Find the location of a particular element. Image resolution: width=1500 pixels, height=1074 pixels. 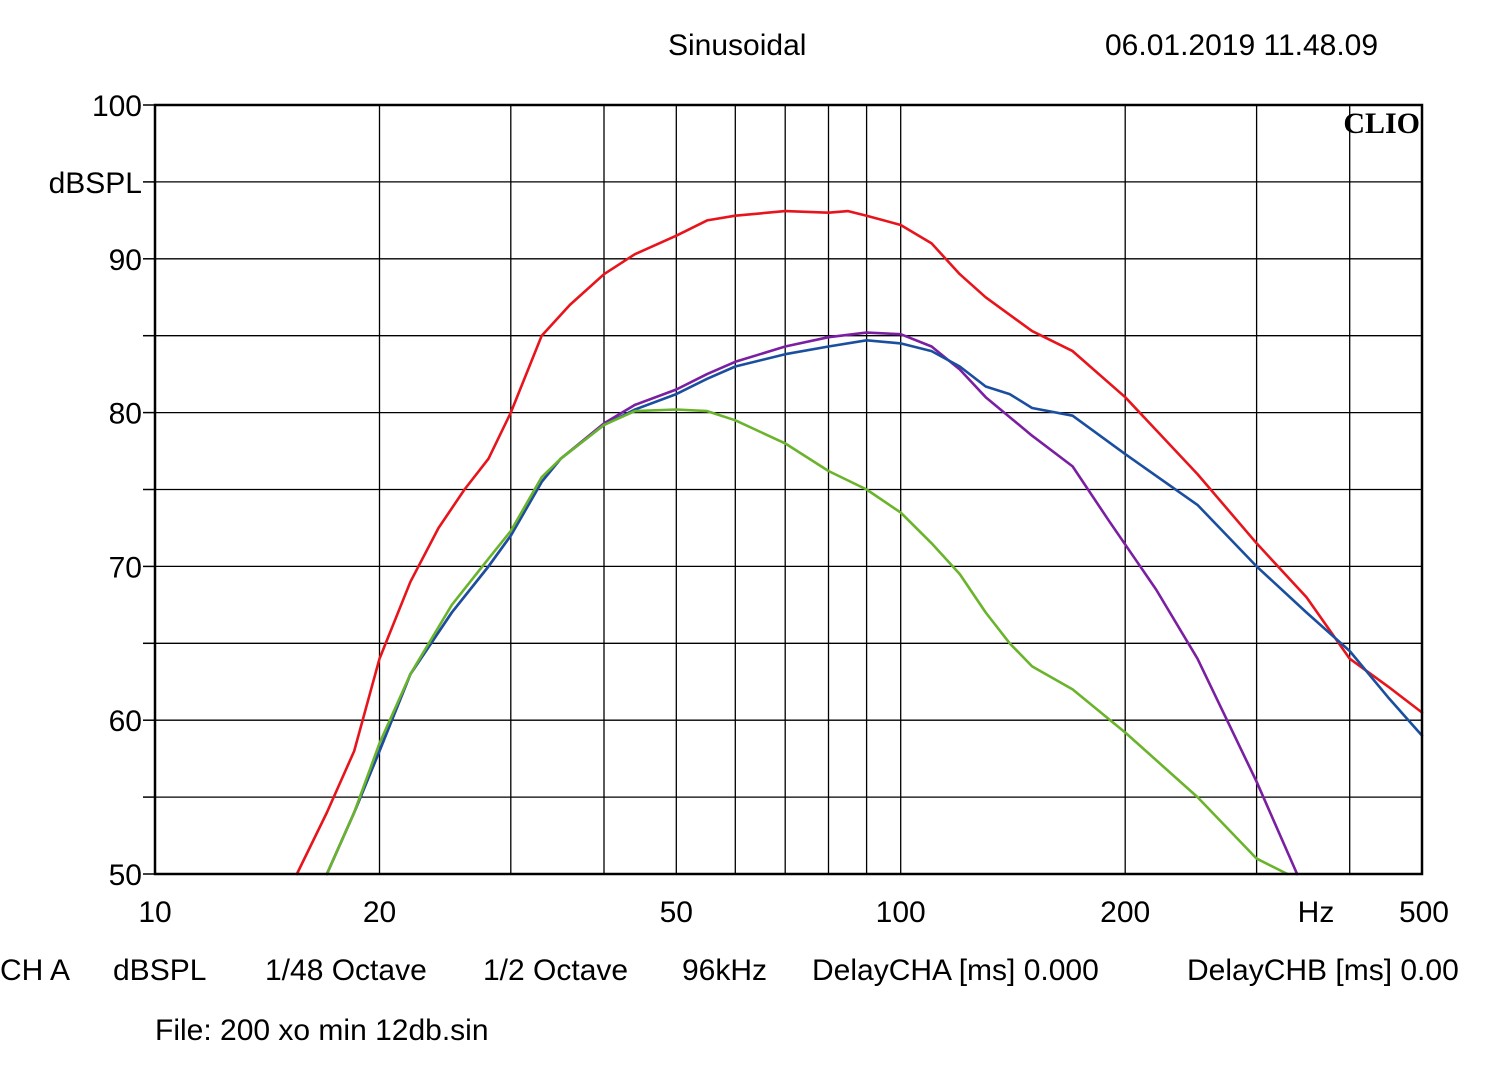

x-tick-label: 200 is located at coordinates (1125, 912).